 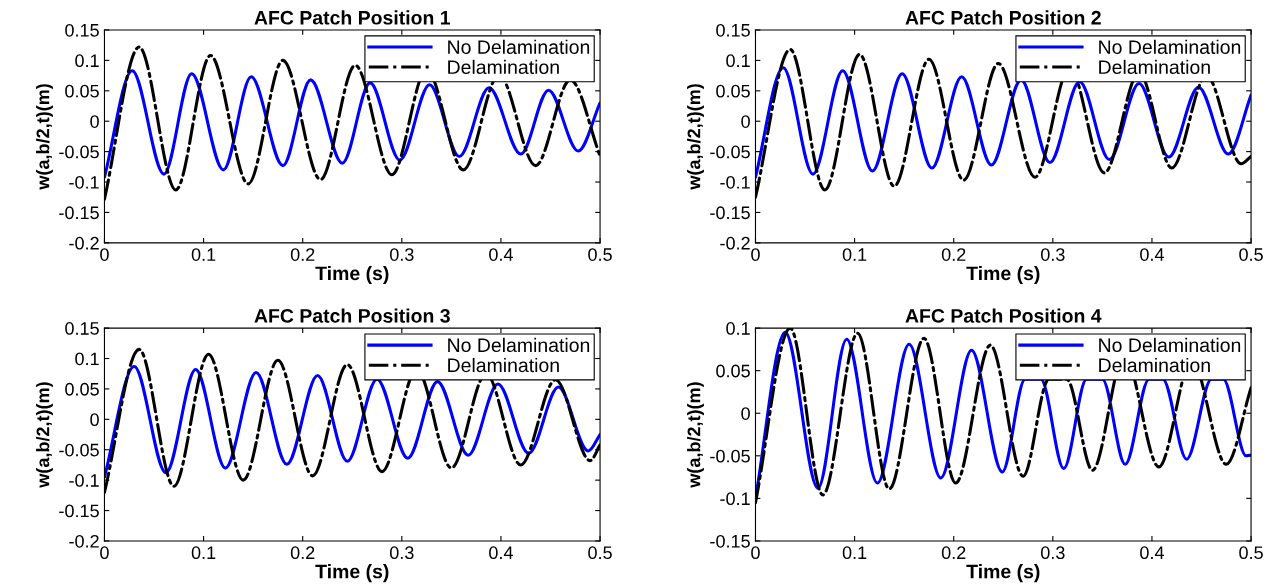 I want to click on chart-title: AFC Patch Position 1, so click(x=352, y=17).